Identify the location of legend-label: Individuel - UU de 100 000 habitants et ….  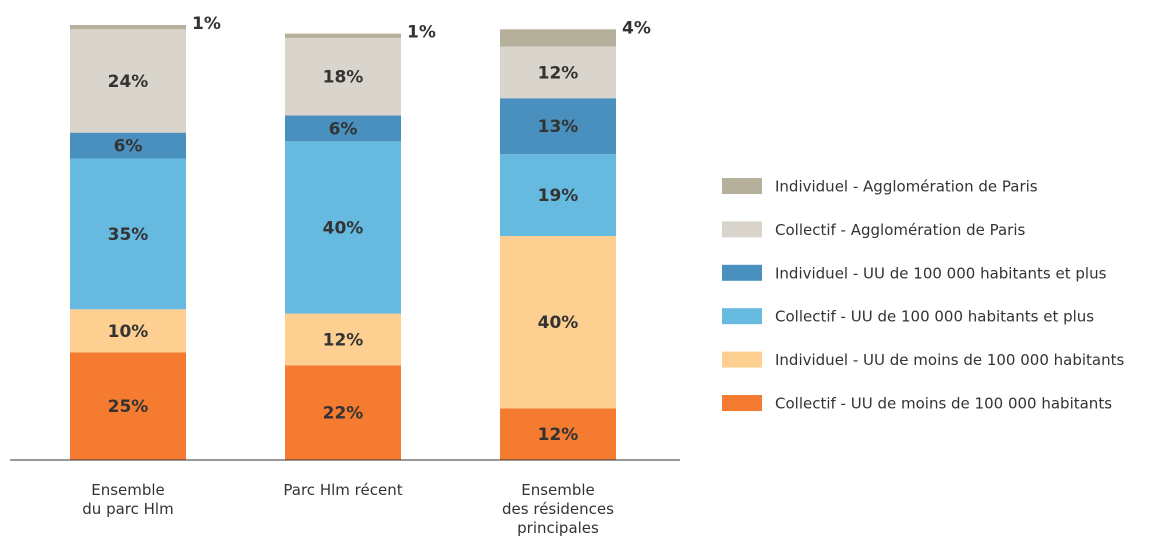
(941, 273).